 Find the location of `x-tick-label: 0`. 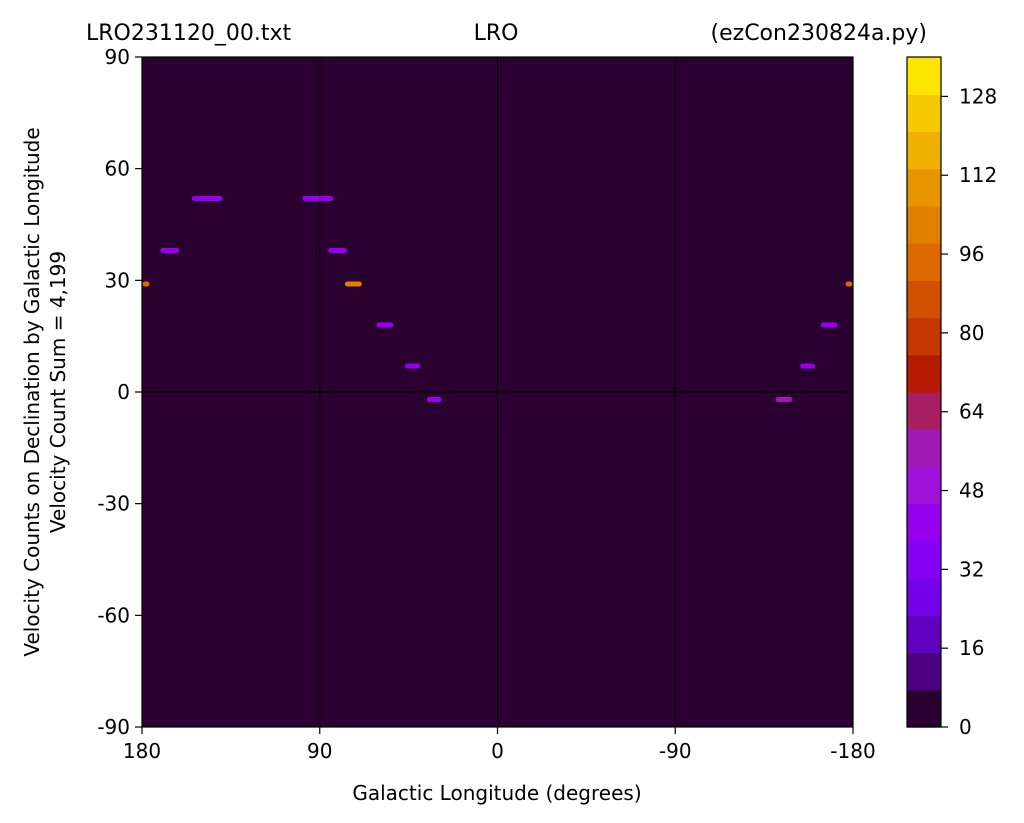

x-tick-label: 0 is located at coordinates (497, 751).